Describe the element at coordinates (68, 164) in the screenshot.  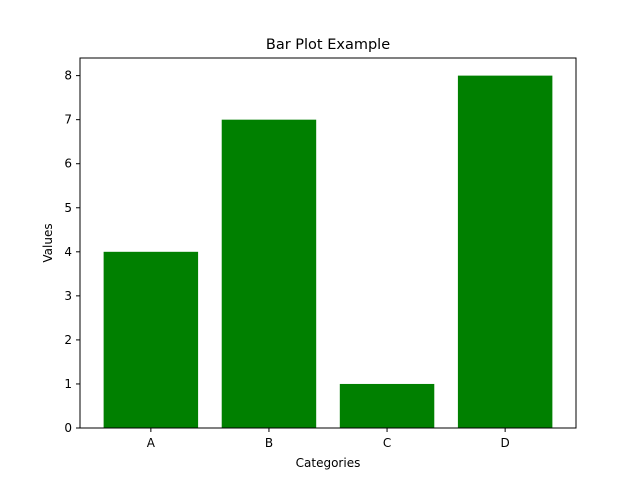
I see `y-tick-label: 6` at that location.